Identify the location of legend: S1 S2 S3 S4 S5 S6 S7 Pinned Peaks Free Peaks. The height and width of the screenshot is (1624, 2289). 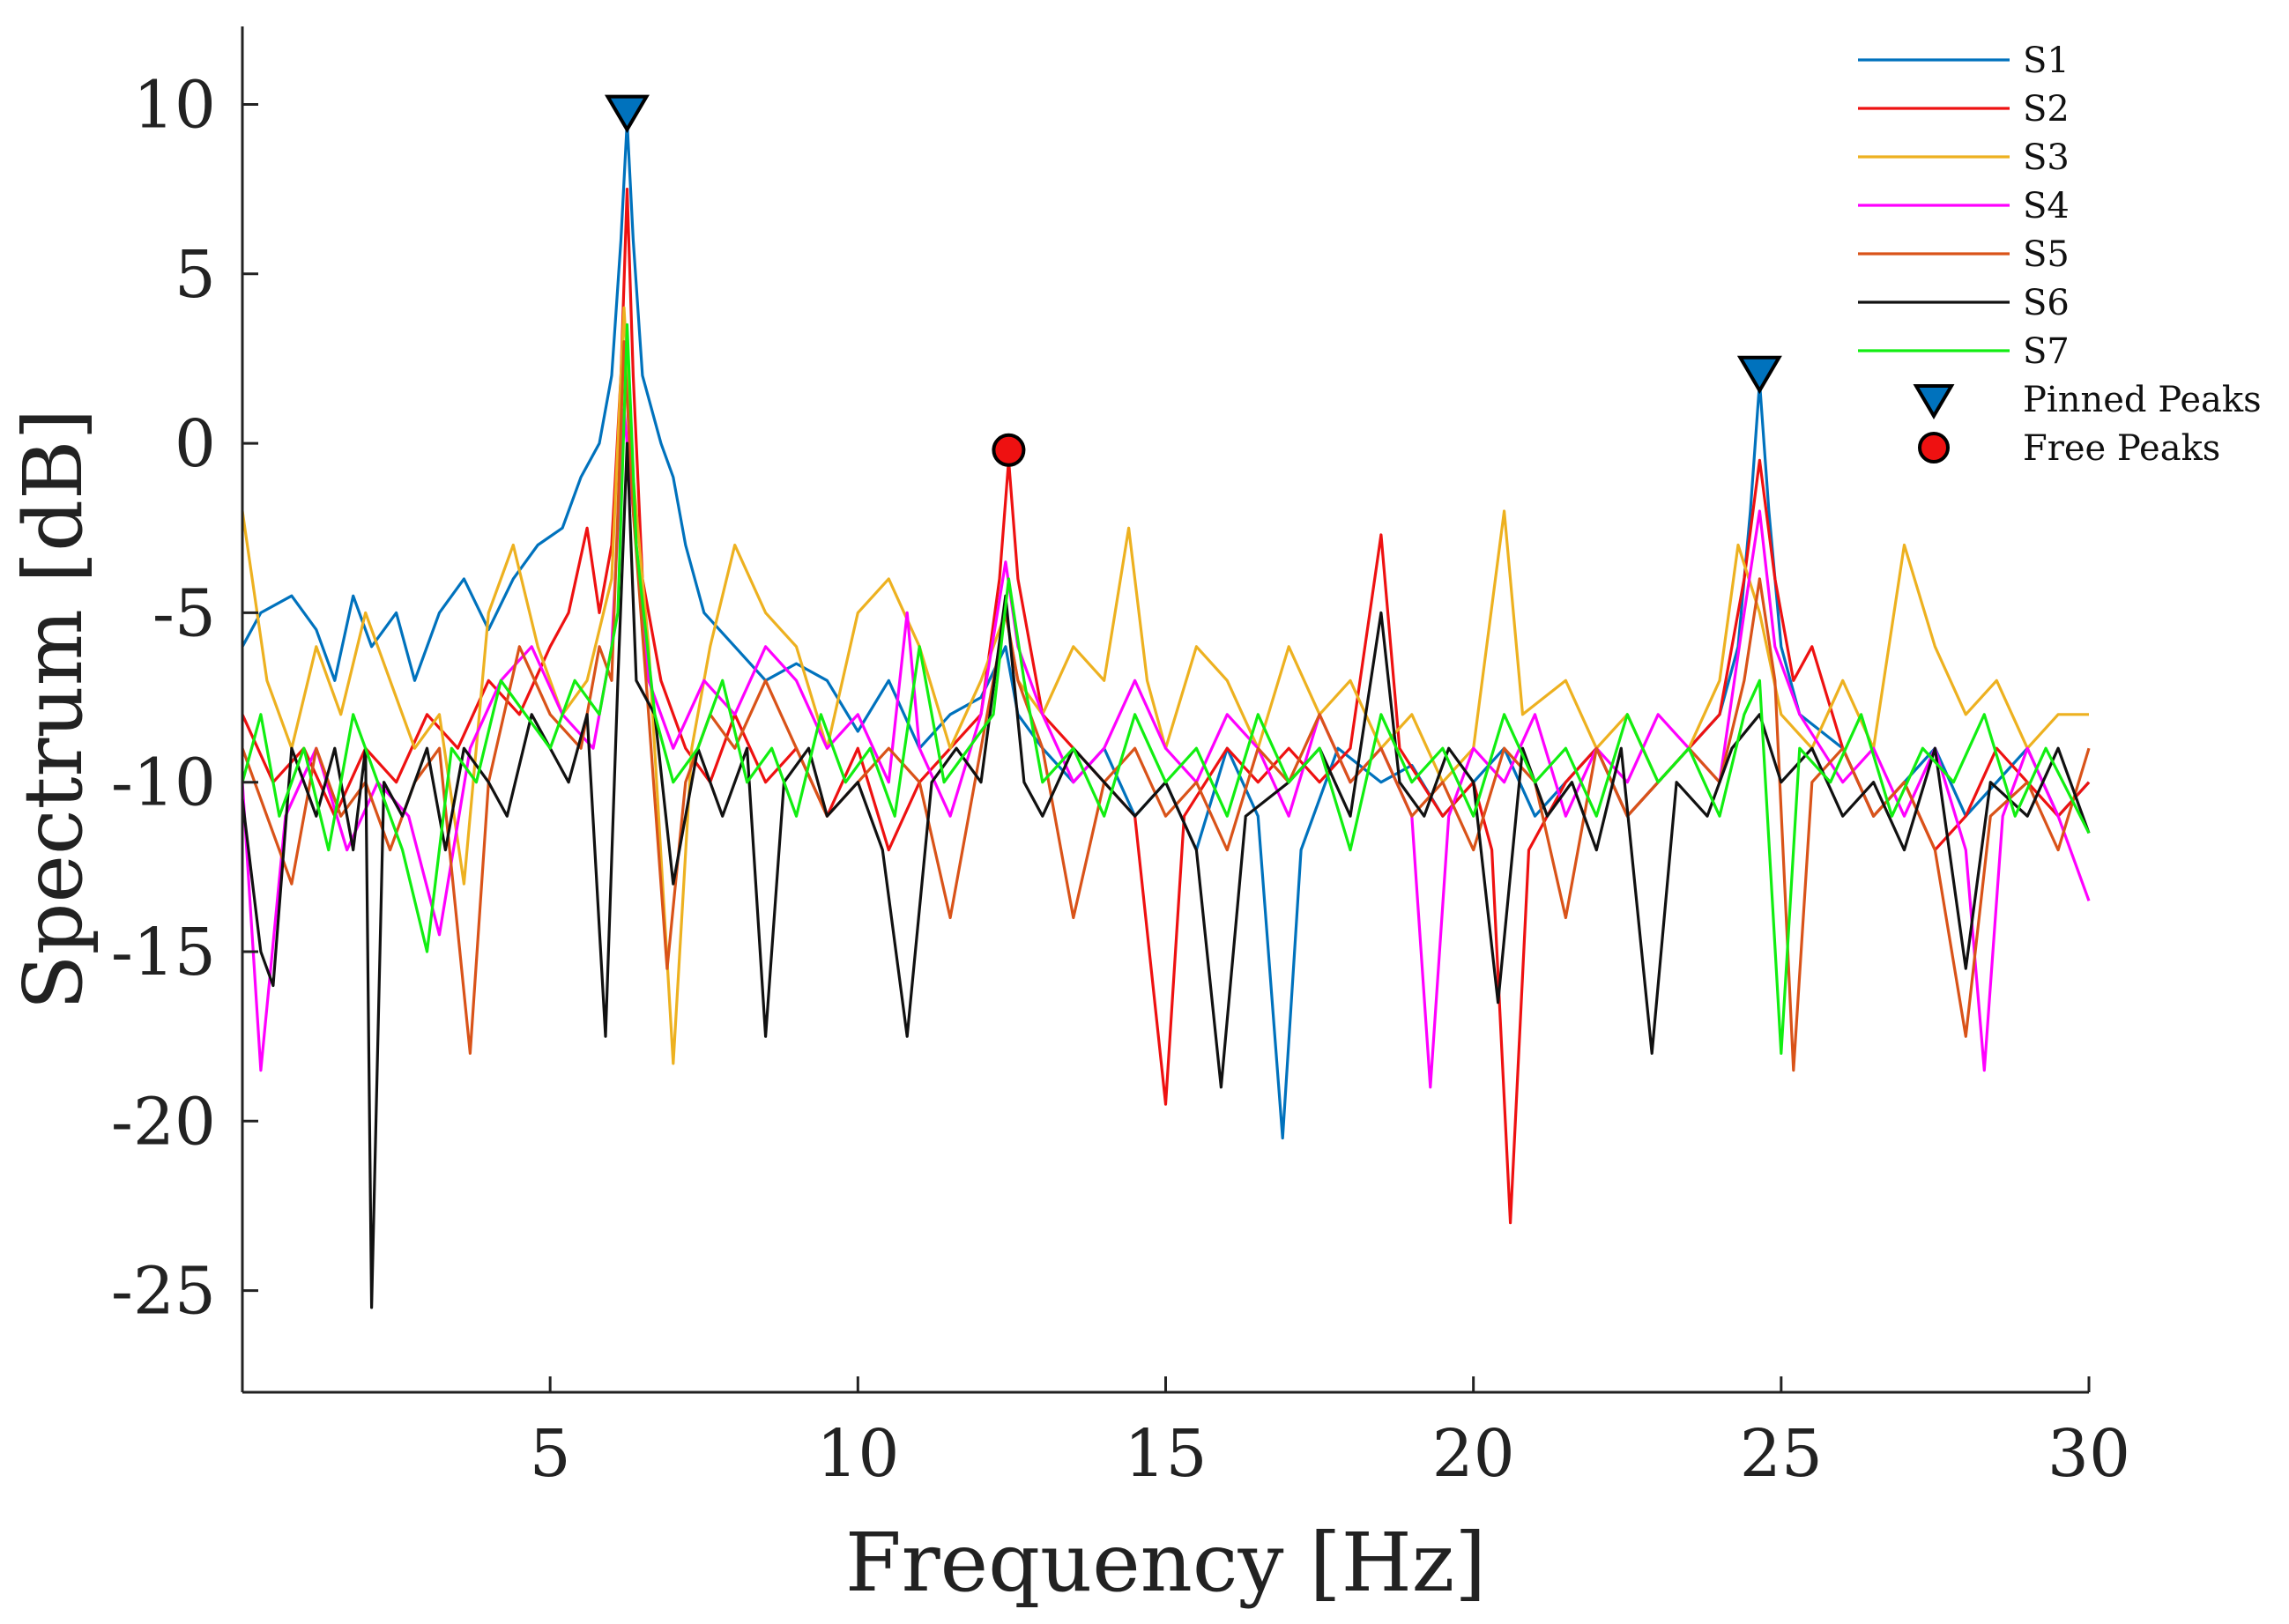
(2060, 255).